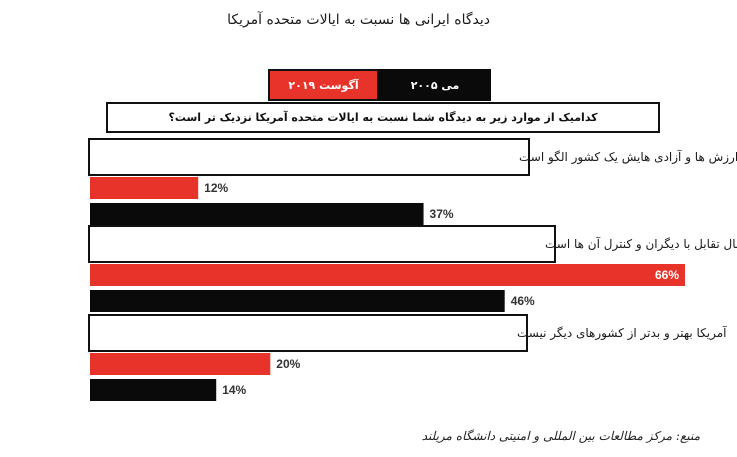 The width and height of the screenshot is (737, 457). I want to click on category-label: آمریکا بهتر و بدتر از کشورهای دیگر نیست, so click(622, 333).